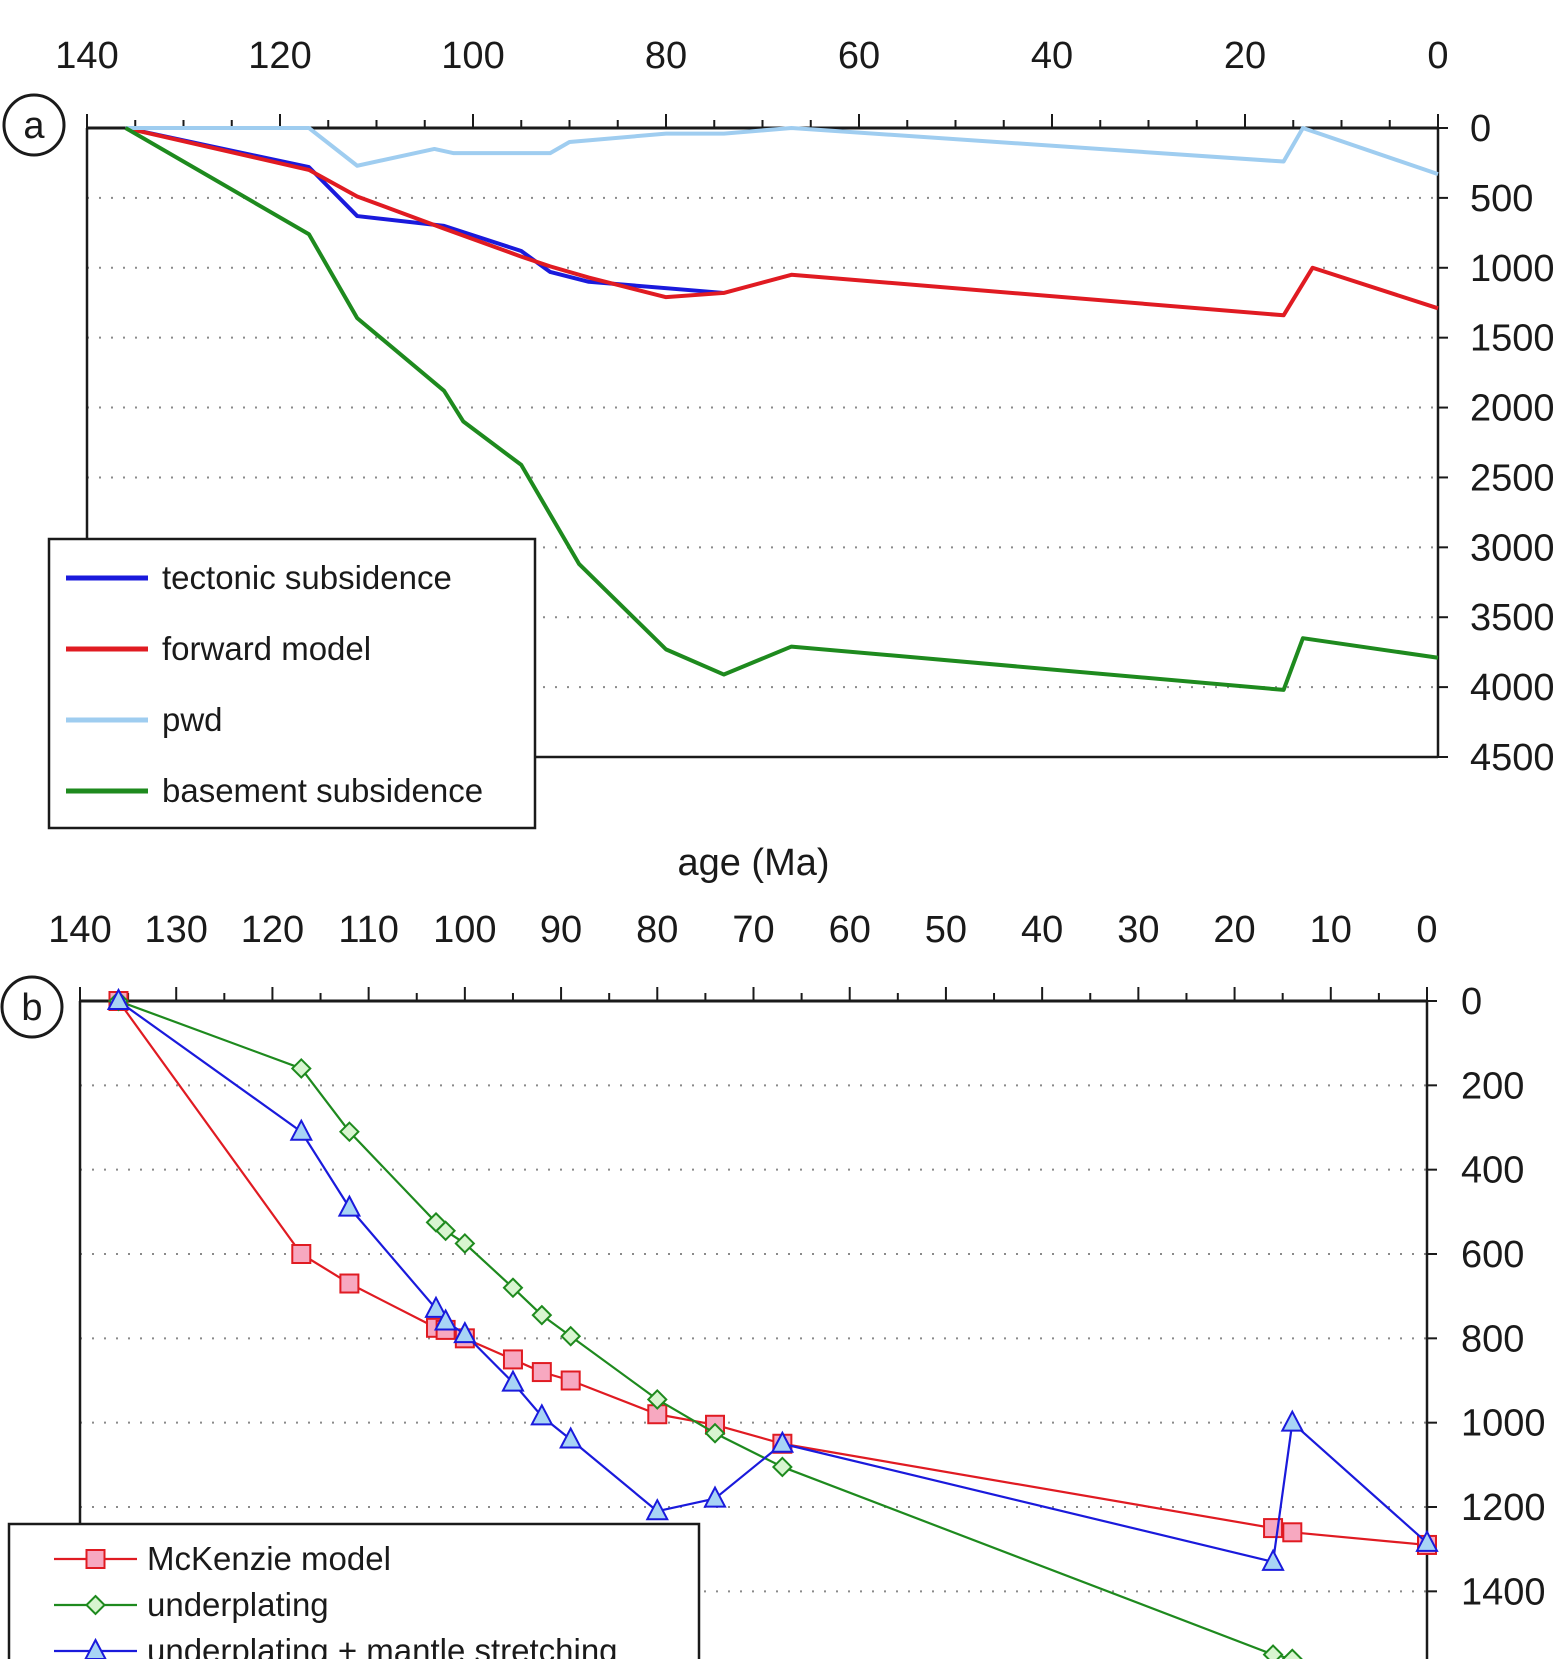 Image resolution: width=1559 pixels, height=1659 pixels. What do you see at coordinates (472, 56) in the screenshot?
I see `panel-a-x-tick-label: 100` at bounding box center [472, 56].